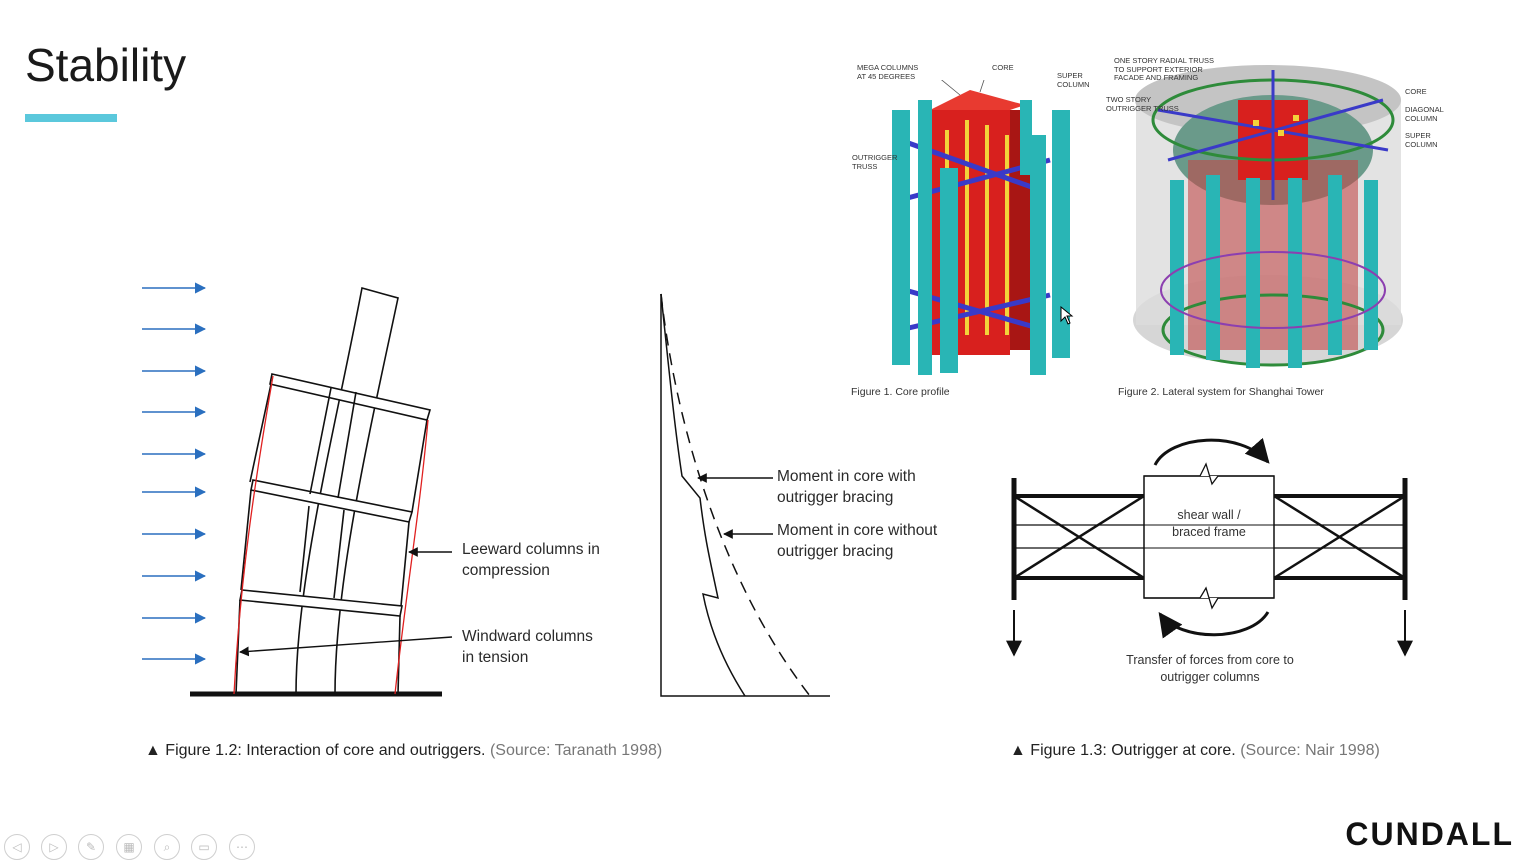  Describe the element at coordinates (1209, 515) in the screenshot. I see `shear-wall-label-line1: shear wall /` at that location.